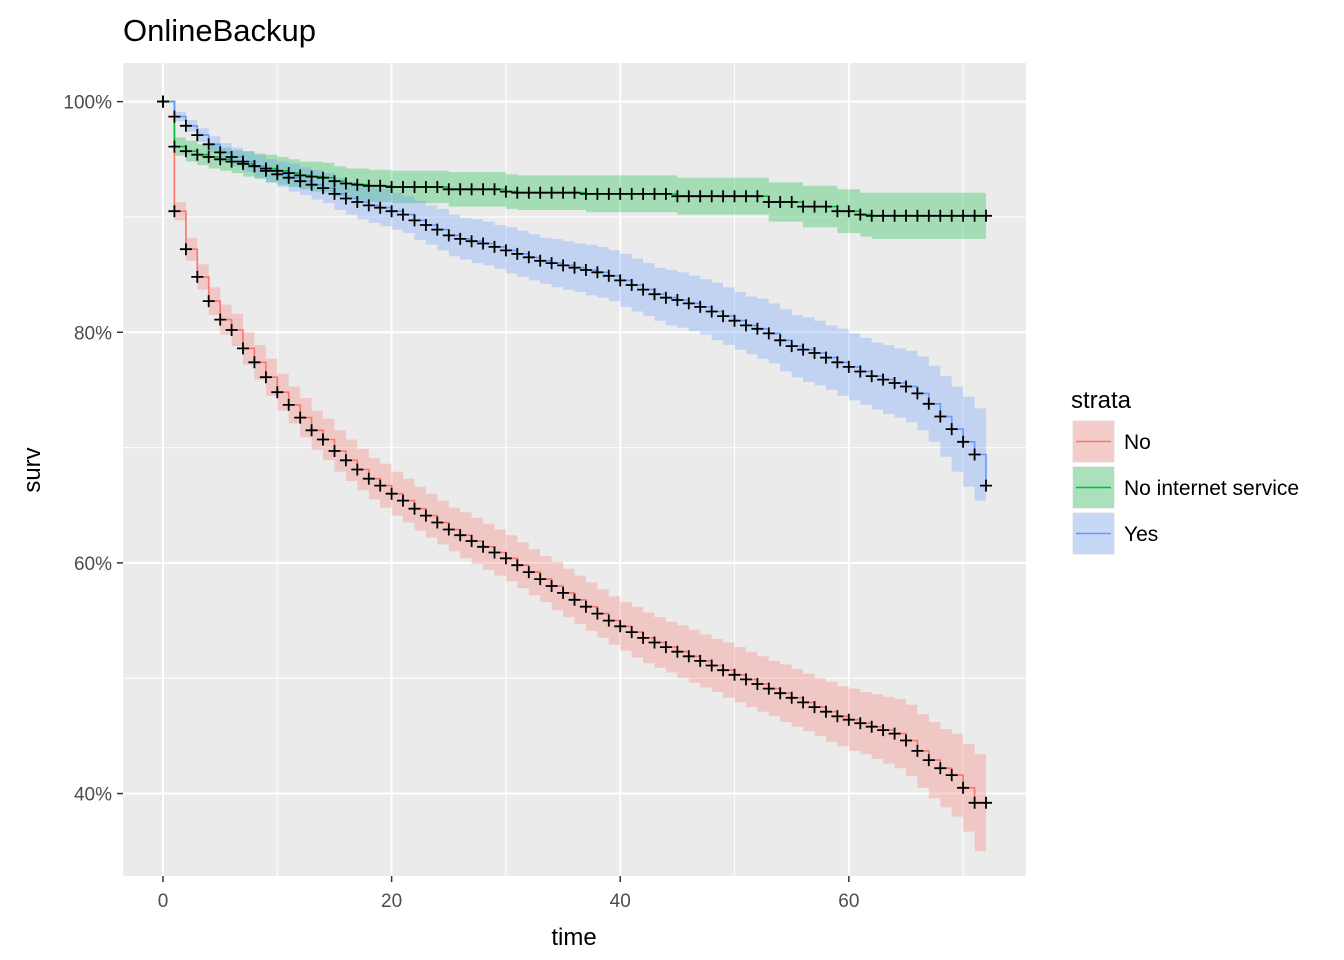 The image size is (1344, 960). What do you see at coordinates (1101, 400) in the screenshot?
I see `legend-title: strata` at bounding box center [1101, 400].